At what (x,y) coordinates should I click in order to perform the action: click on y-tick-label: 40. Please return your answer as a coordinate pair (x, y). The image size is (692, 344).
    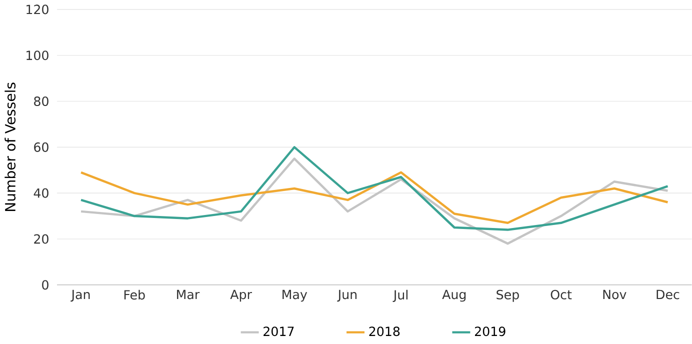
    Looking at the image, I should click on (41, 193).